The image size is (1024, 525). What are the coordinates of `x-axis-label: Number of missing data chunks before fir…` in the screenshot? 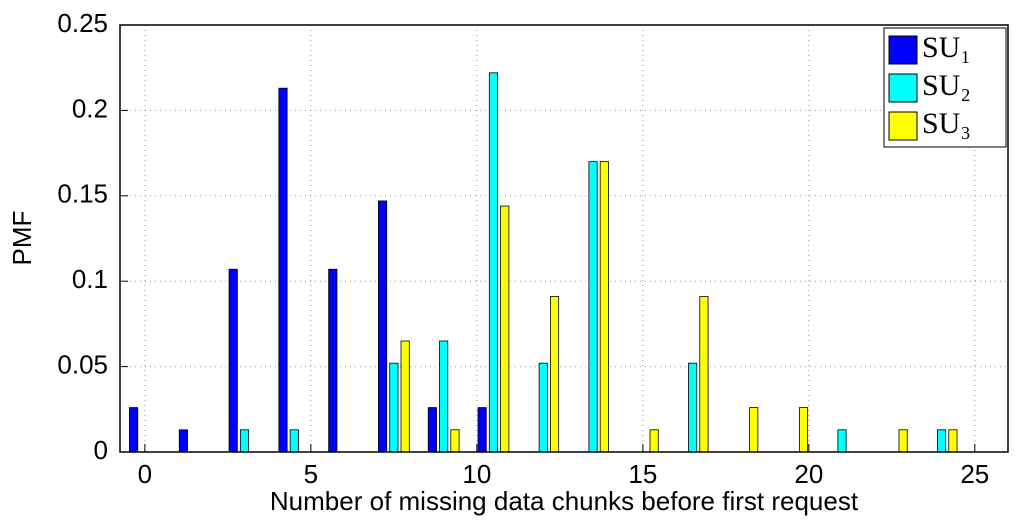 It's located at (564, 501).